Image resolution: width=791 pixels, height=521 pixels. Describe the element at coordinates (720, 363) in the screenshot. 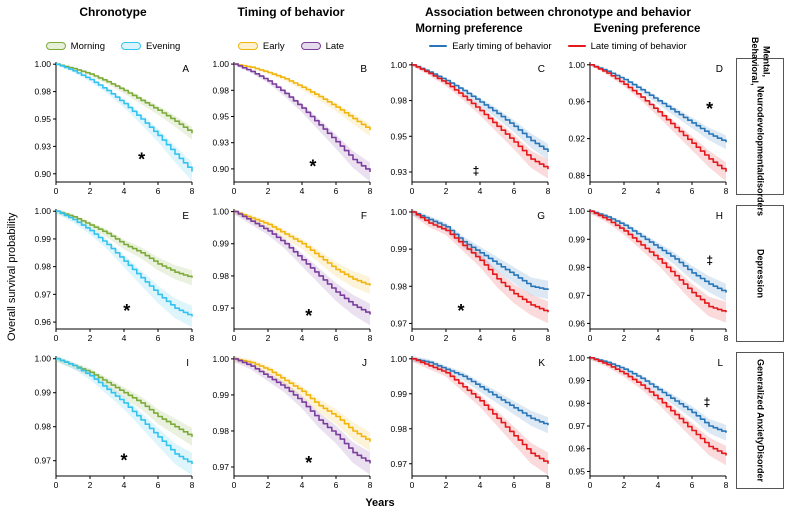

I see `panel-letter: L` at that location.